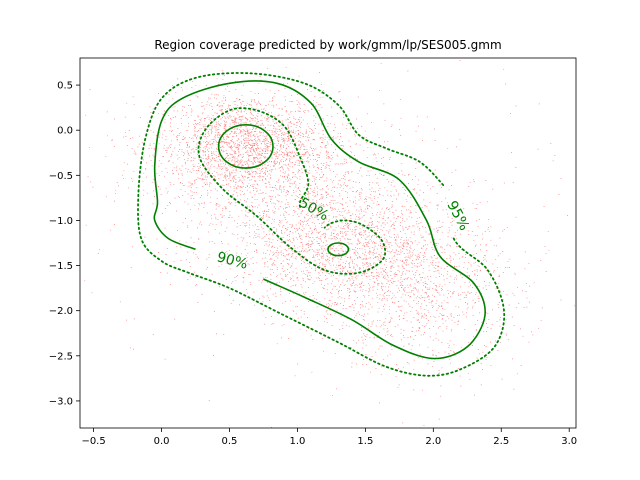 The height and width of the screenshot is (480, 640). What do you see at coordinates (433, 441) in the screenshot?
I see `x-tick-label: 2.0` at bounding box center [433, 441].